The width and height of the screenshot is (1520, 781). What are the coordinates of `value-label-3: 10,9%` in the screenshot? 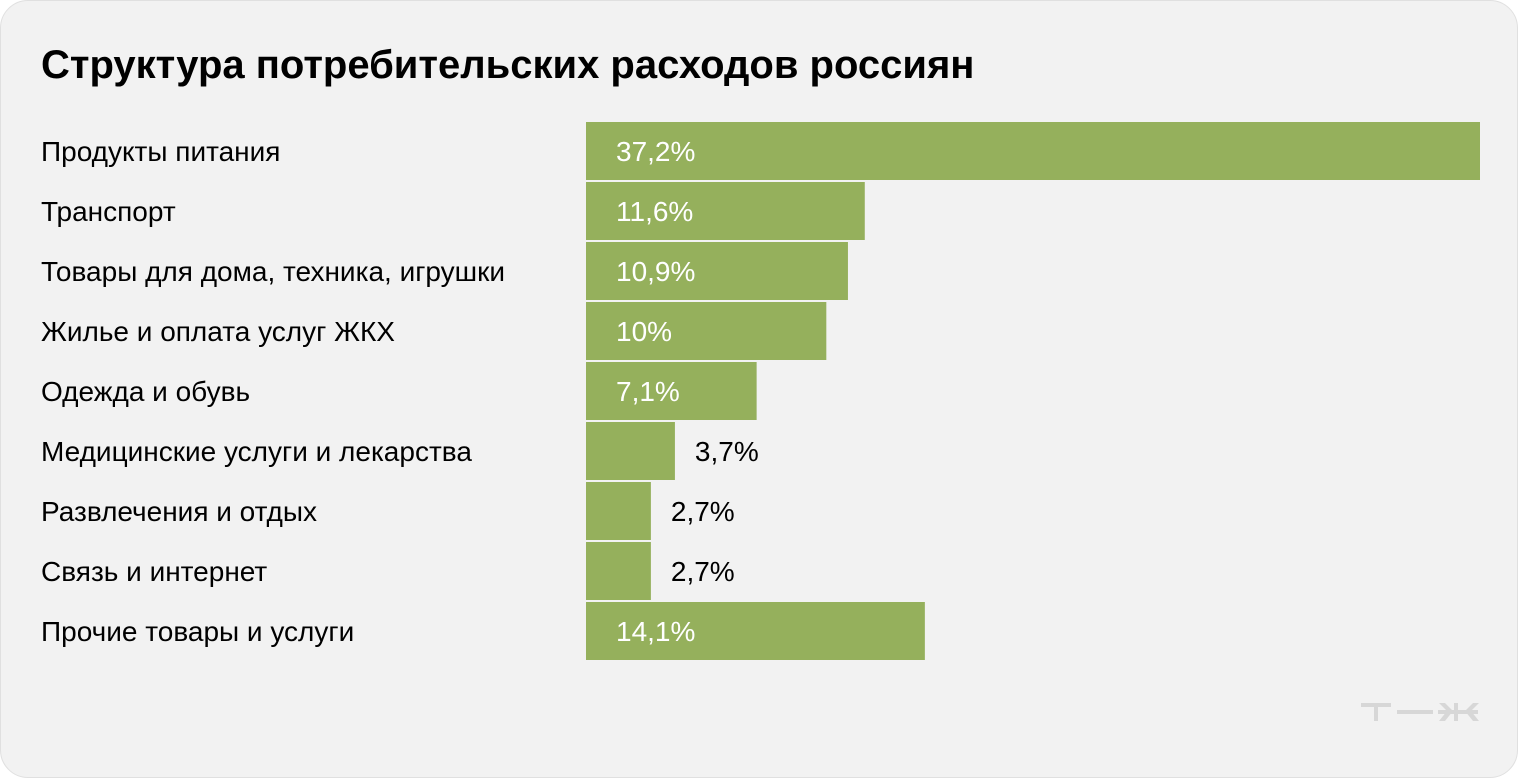 It's located at (655, 271).